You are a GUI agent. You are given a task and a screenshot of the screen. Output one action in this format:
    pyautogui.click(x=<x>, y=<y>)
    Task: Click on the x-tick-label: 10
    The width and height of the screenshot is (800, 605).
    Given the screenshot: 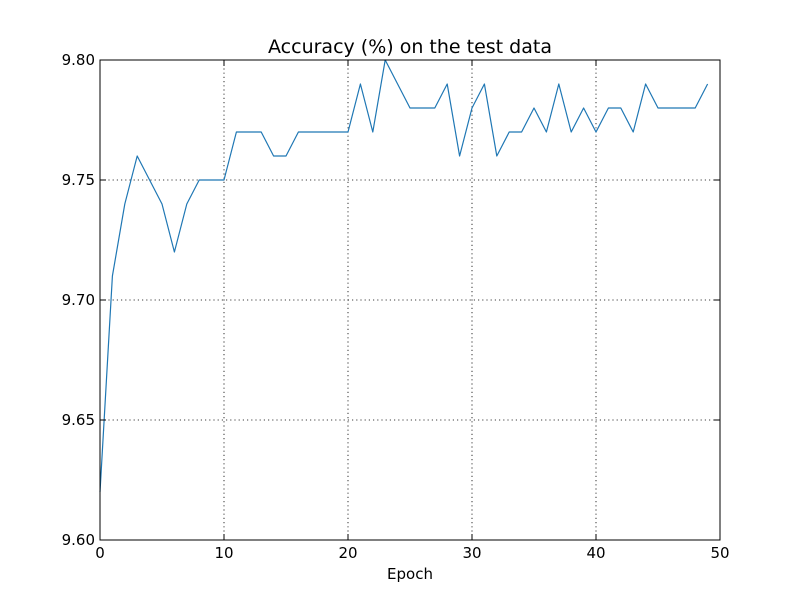 What is the action you would take?
    pyautogui.click(x=223, y=553)
    